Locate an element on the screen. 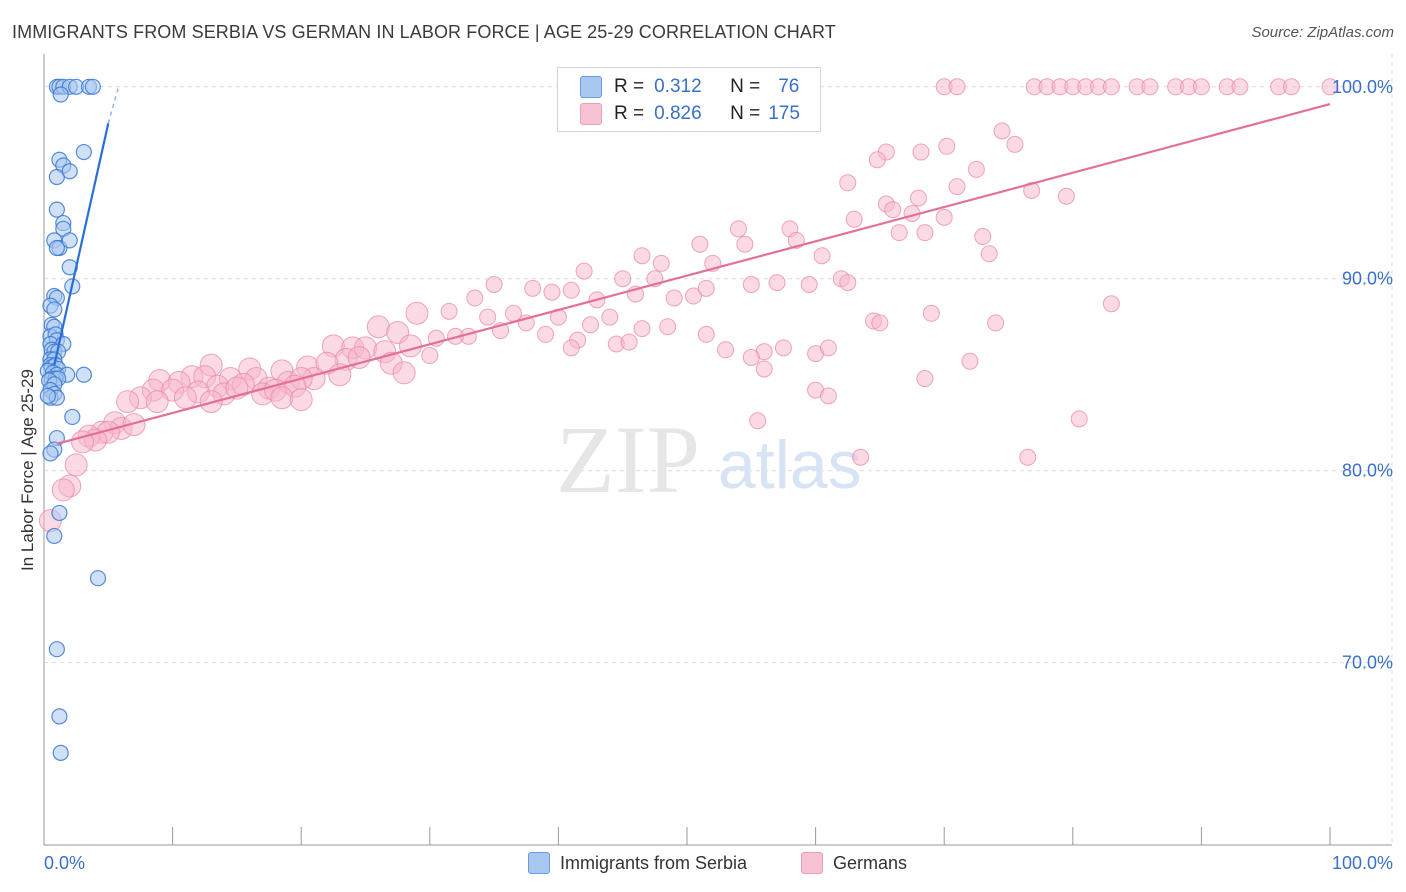 The width and height of the screenshot is (1406, 892). r-label: R = is located at coordinates (629, 86).